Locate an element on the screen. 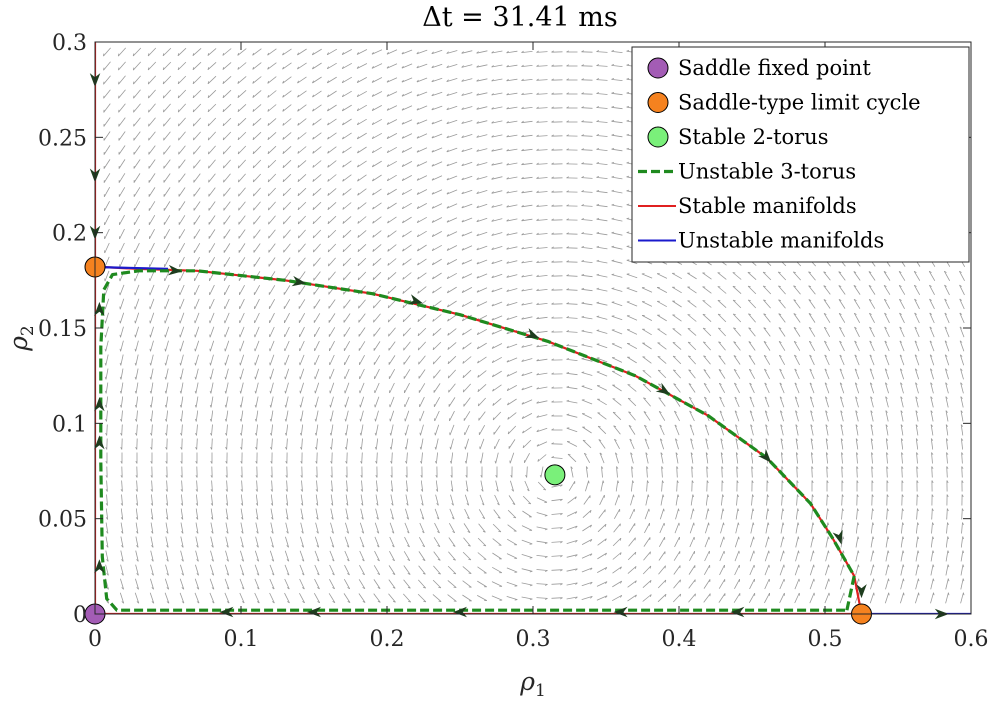  y-tick-label: 0.1 is located at coordinates (69, 424).